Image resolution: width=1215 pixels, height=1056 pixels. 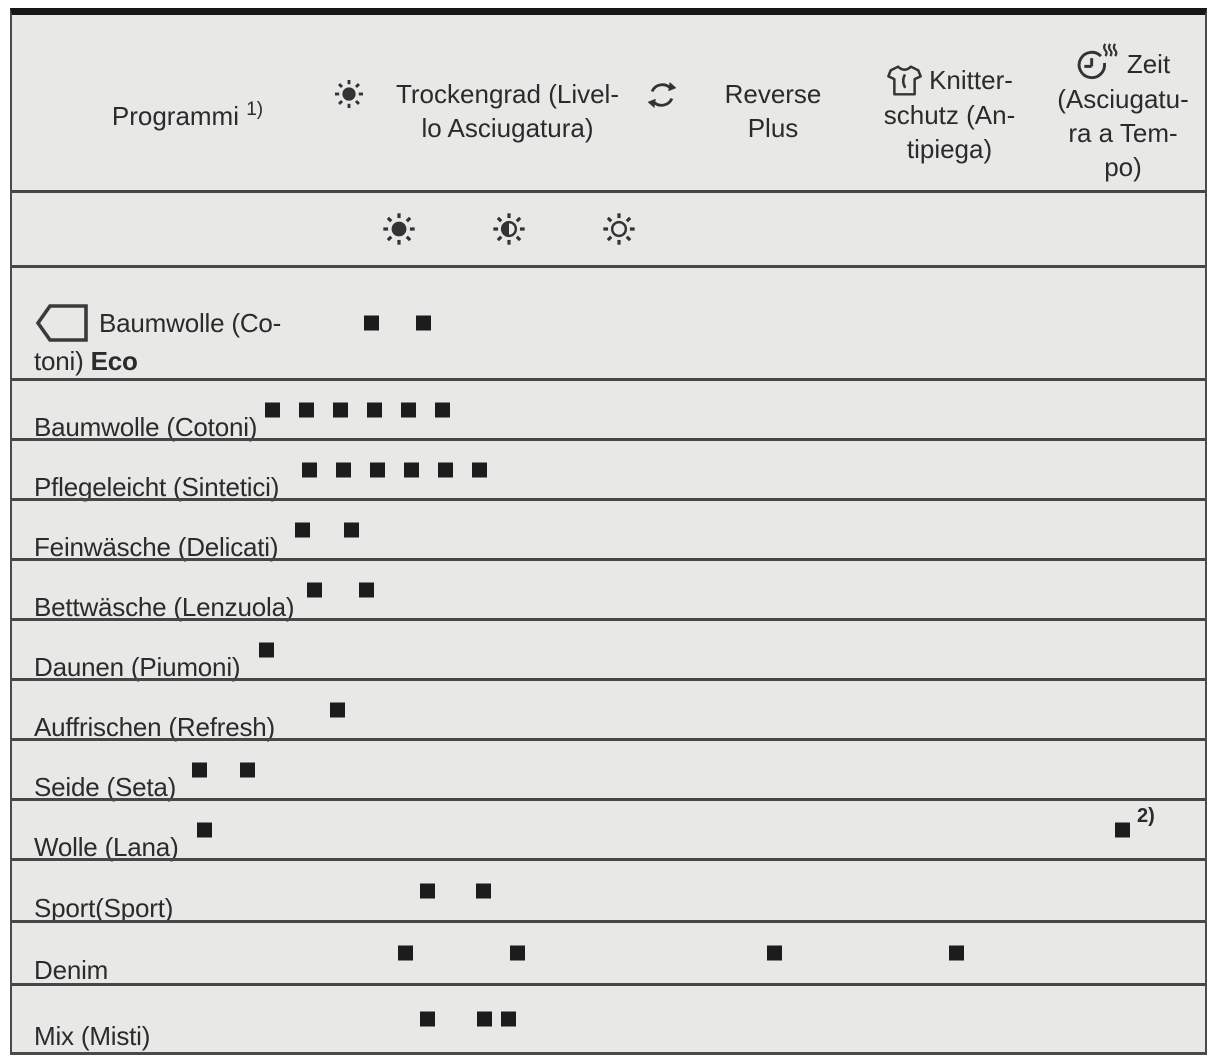 I want to click on header-anticrease: Knitter- schutz (An- tipiega), so click(x=949, y=114).